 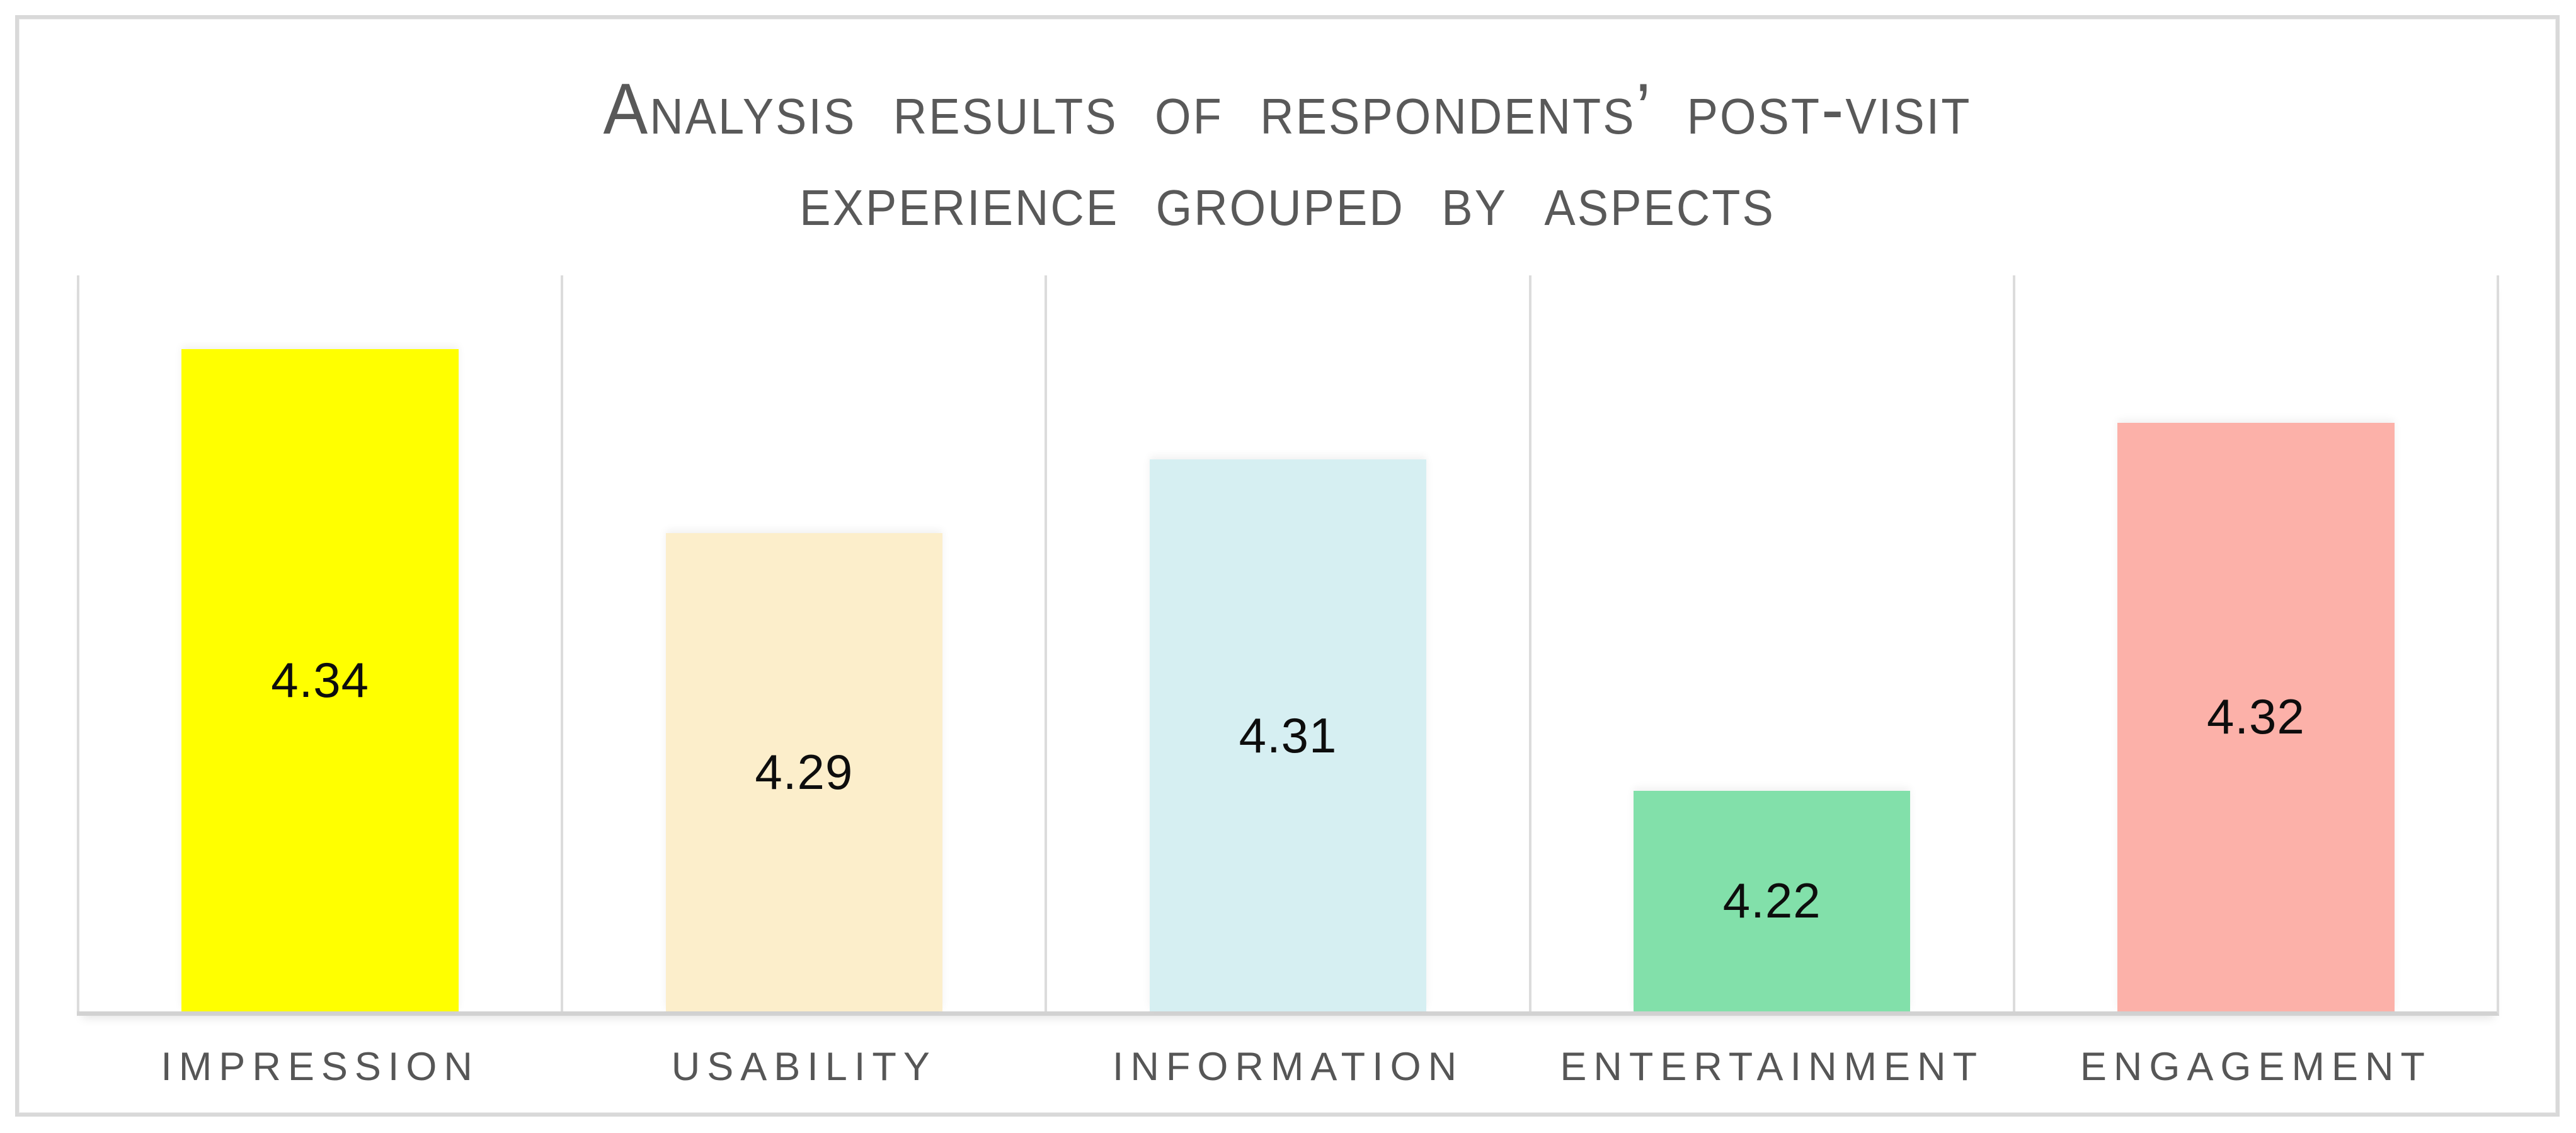 I want to click on bar-entertainment: 4.22, so click(x=1773, y=901).